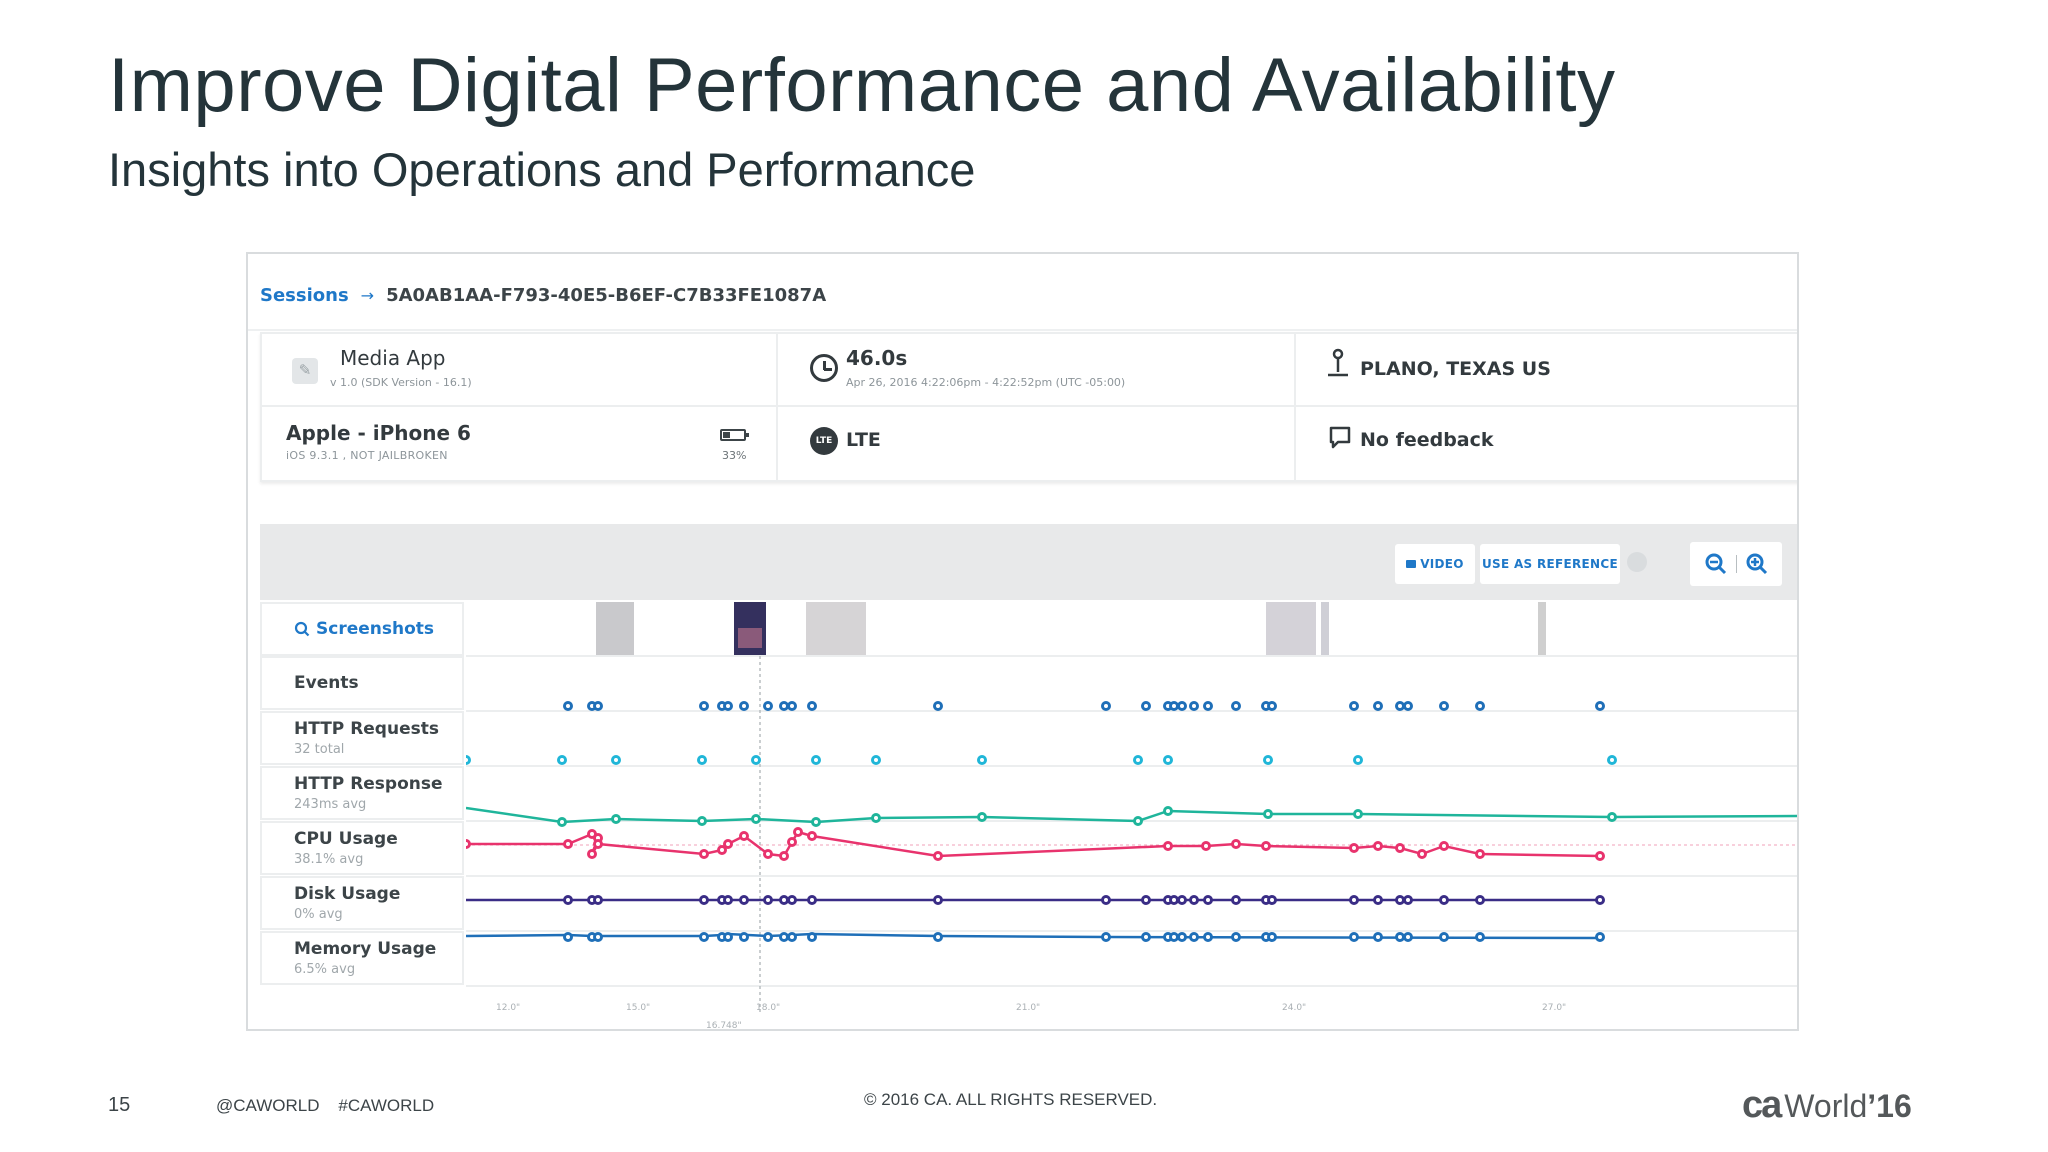 The width and height of the screenshot is (2048, 1152). I want to click on video-button: VIDEO, so click(1435, 564).